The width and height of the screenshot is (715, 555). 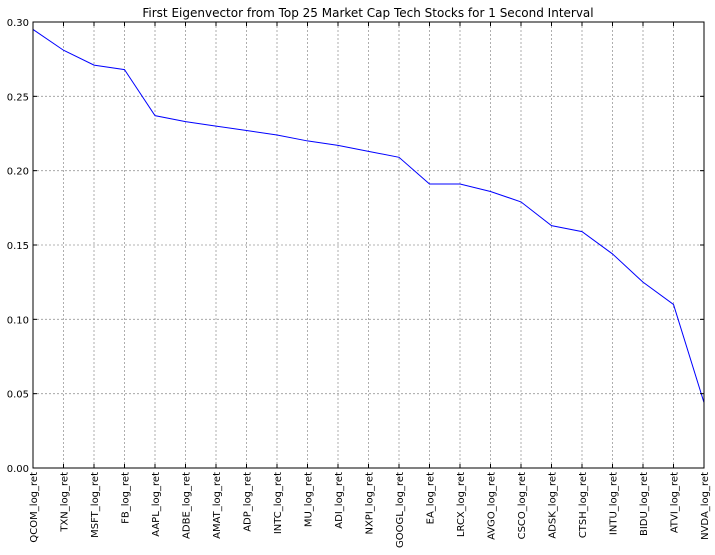 I want to click on x-tick-label: CTSH_log_ret, so click(x=583, y=505).